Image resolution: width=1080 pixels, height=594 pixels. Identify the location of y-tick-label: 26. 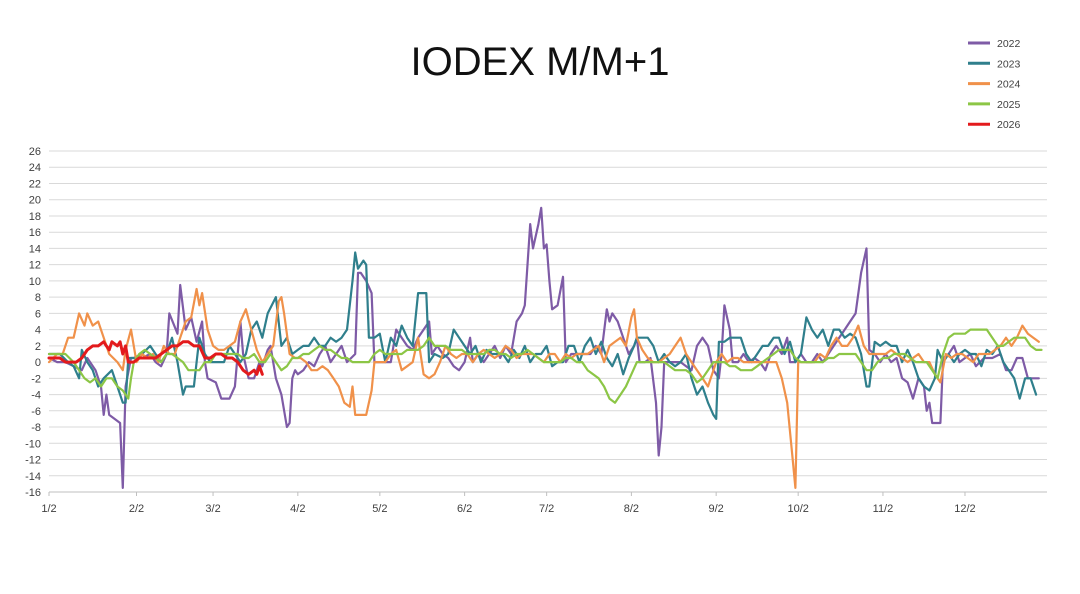
(35, 152).